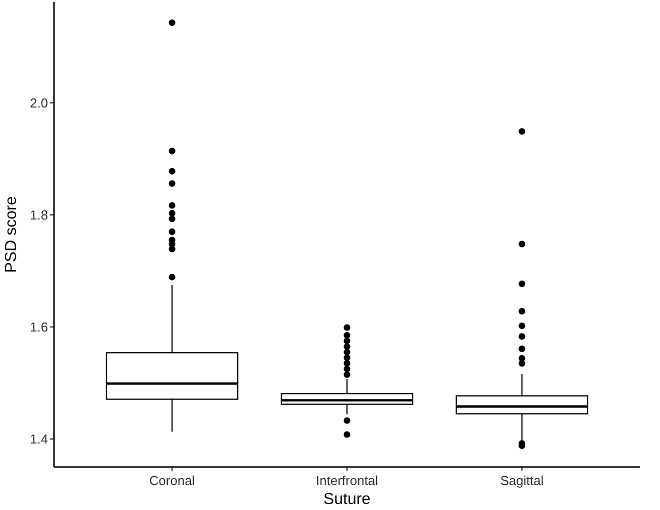 The width and height of the screenshot is (660, 510). What do you see at coordinates (39, 102) in the screenshot?
I see `y-tick-label: 2.0` at bounding box center [39, 102].